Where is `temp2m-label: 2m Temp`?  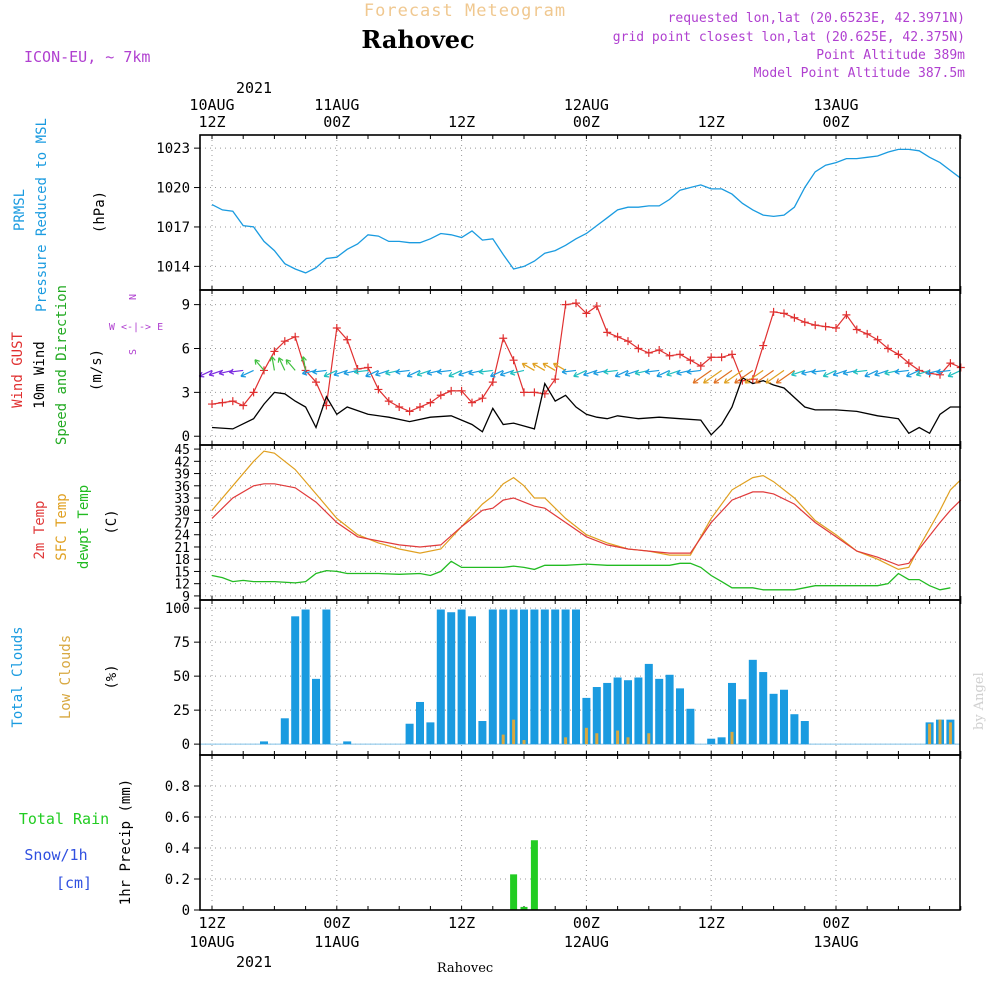
temp2m-label: 2m Temp is located at coordinates (40, 529).